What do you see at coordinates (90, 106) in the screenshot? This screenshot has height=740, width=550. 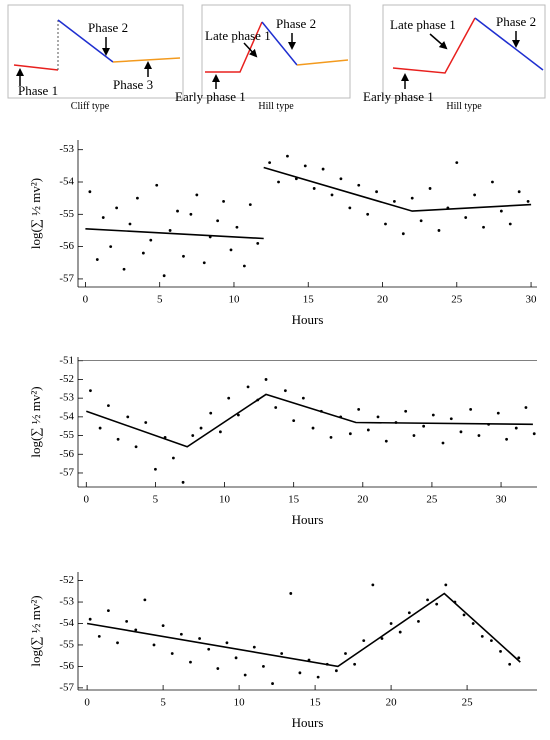 I see `caption: Cliff type` at bounding box center [90, 106].